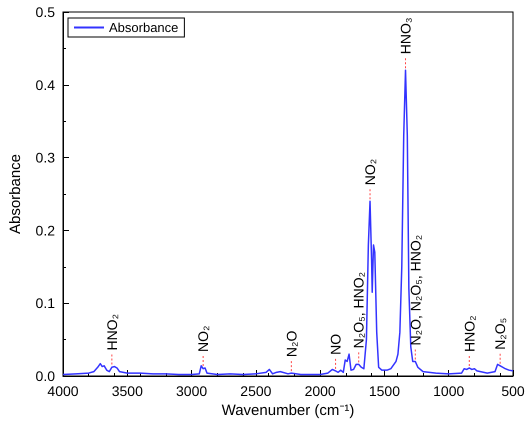 The height and width of the screenshot is (433, 528). What do you see at coordinates (500, 334) in the screenshot?
I see `annotation: N₂O₅` at bounding box center [500, 334].